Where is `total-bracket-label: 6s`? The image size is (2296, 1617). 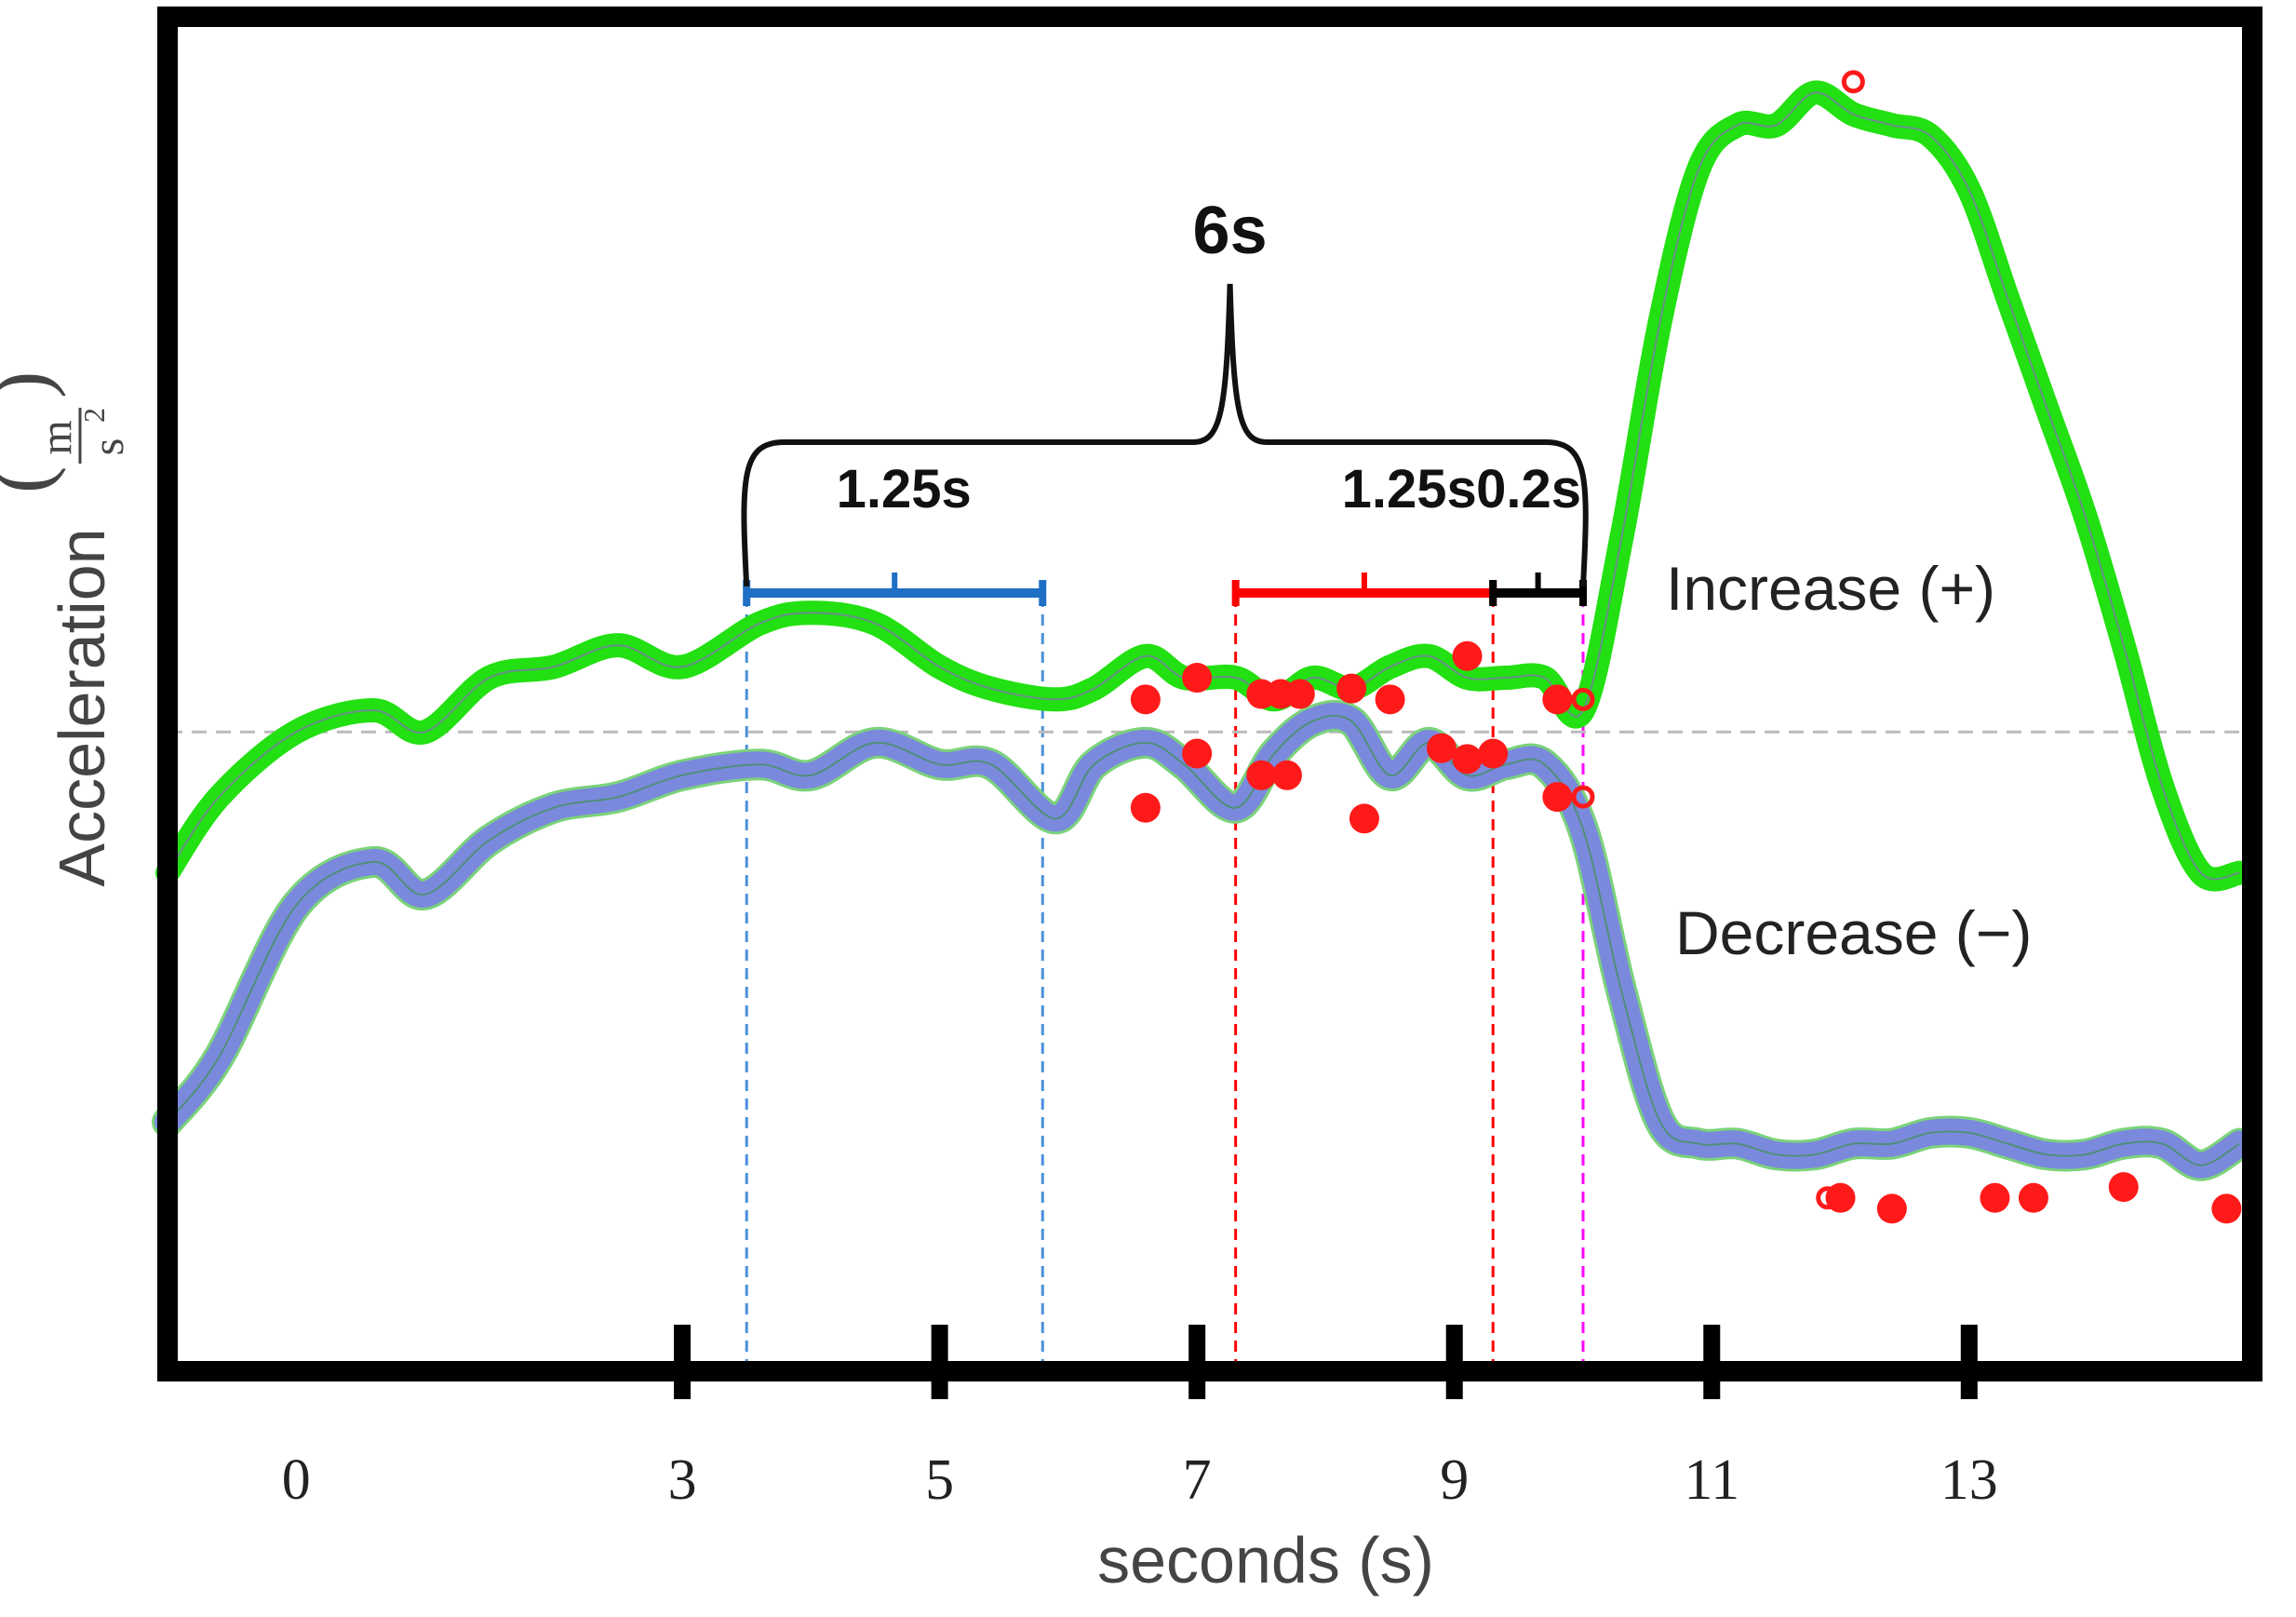
total-bracket-label: 6s is located at coordinates (1230, 231).